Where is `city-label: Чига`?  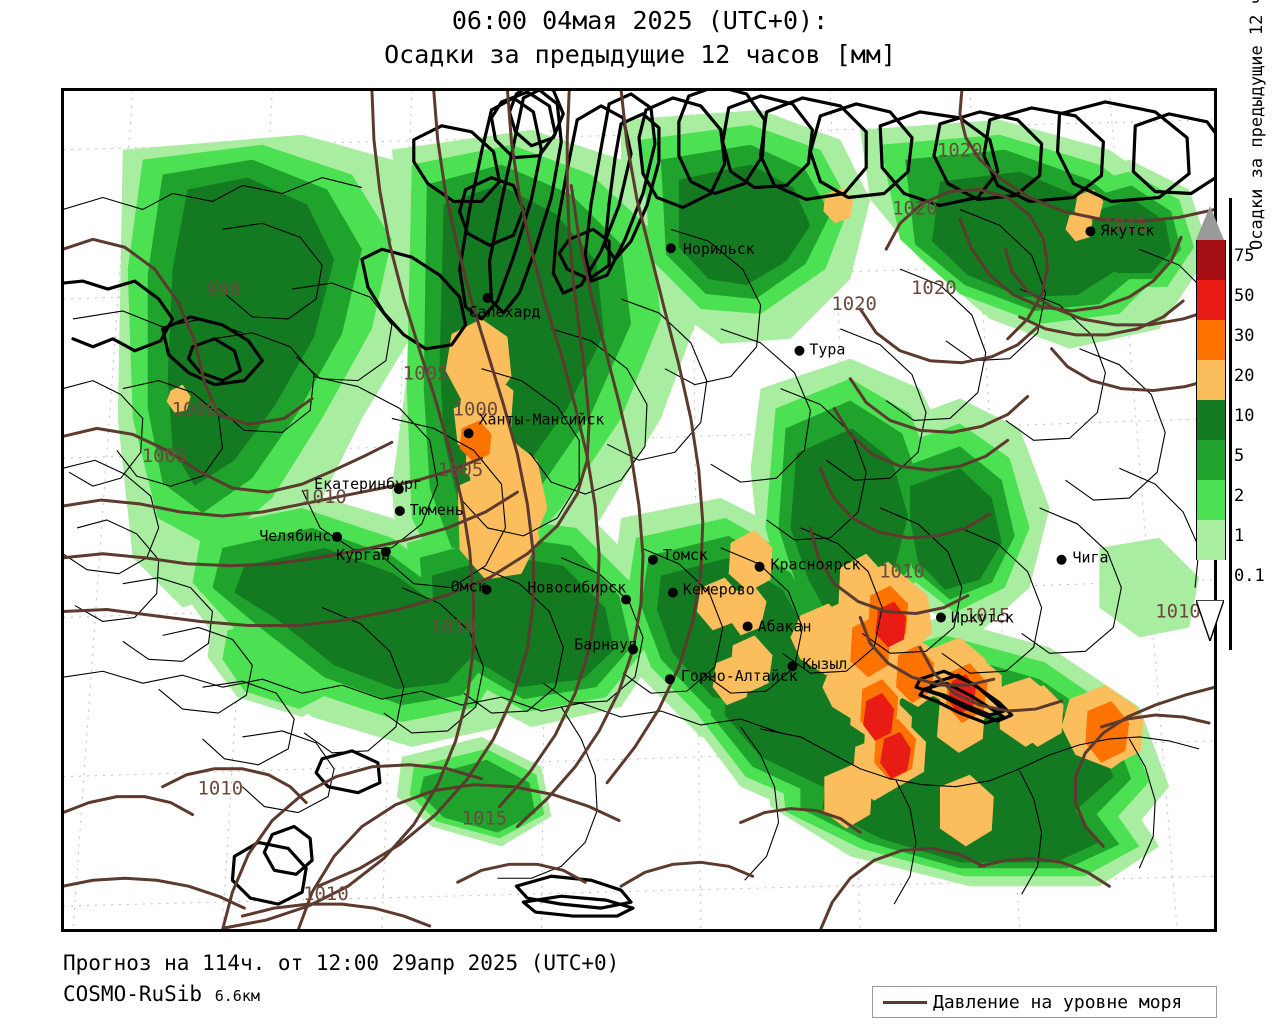
city-label: Чига is located at coordinates (1090, 558).